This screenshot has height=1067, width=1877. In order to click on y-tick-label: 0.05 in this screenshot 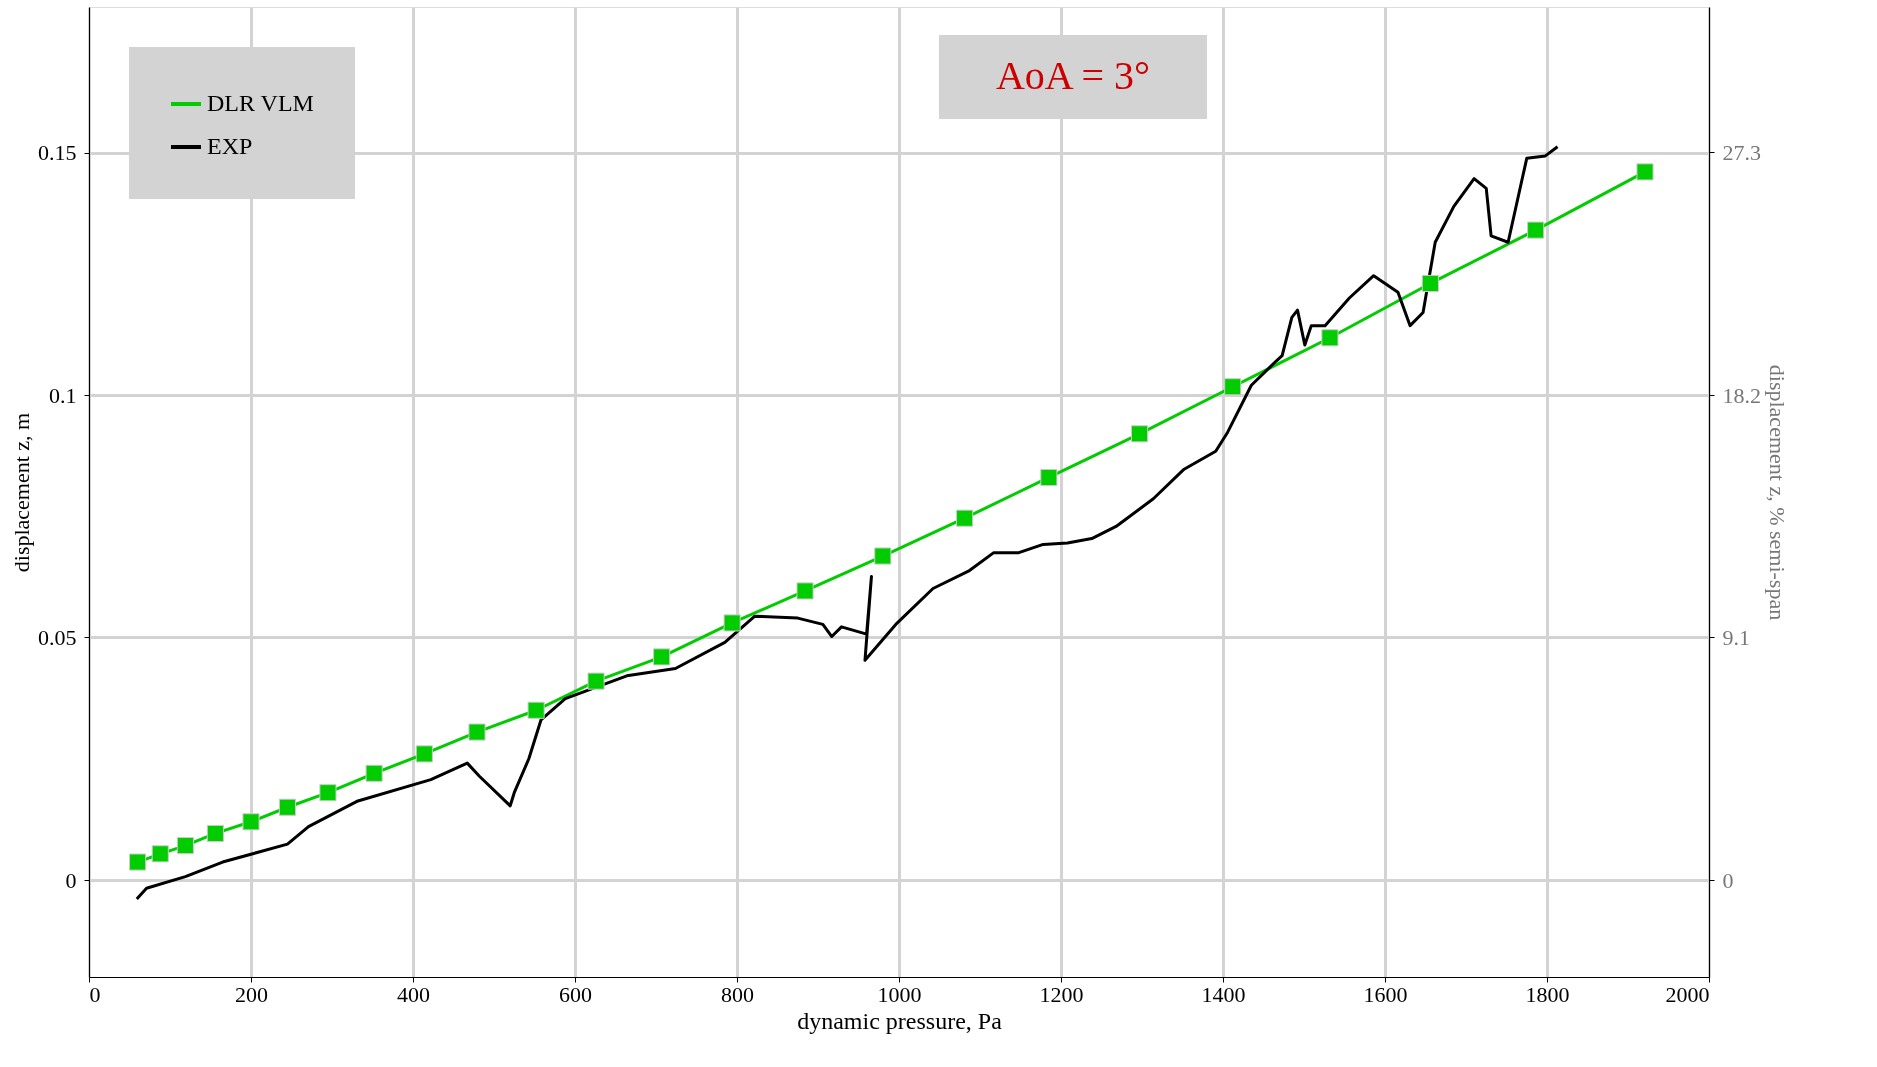, I will do `click(57, 637)`.